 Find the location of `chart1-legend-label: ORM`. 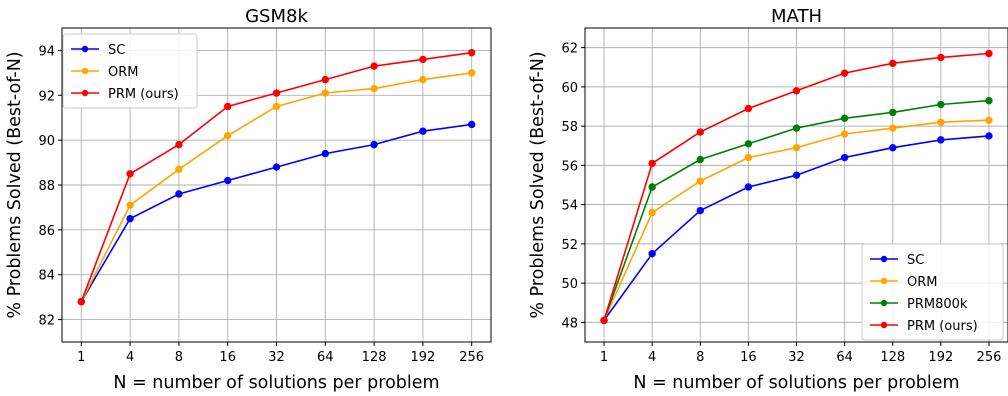

chart1-legend-label: ORM is located at coordinates (123, 72).